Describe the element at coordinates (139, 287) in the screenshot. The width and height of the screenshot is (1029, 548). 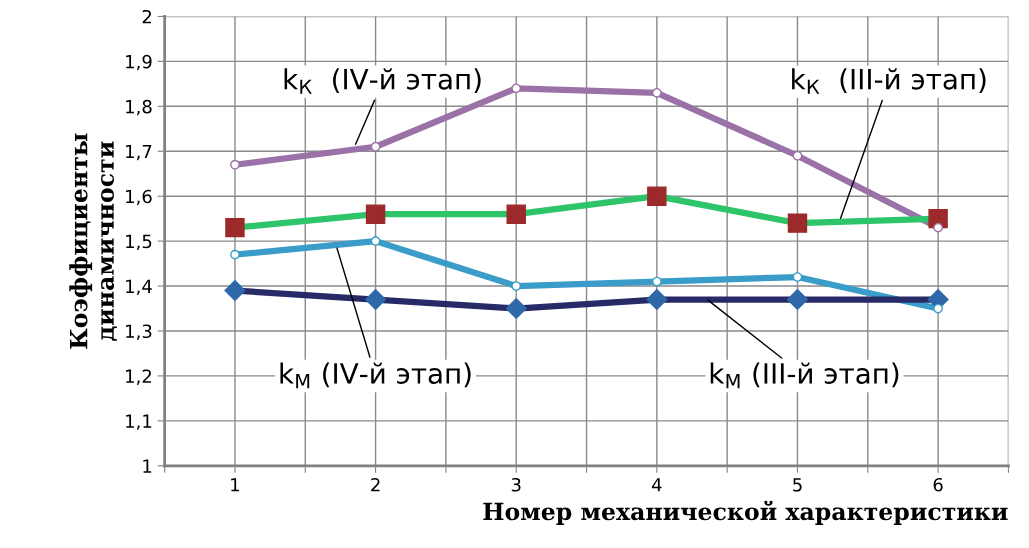
I see `y-tick-label: 1,4` at that location.